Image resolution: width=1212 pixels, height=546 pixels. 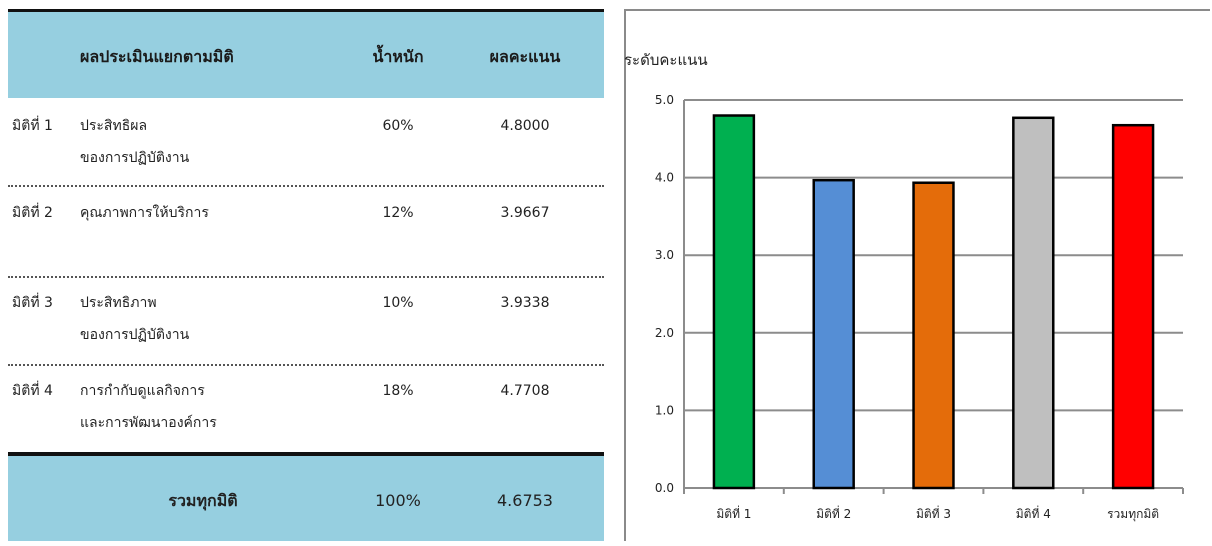 I want to click on row-score: 4.8000, so click(x=525, y=126).